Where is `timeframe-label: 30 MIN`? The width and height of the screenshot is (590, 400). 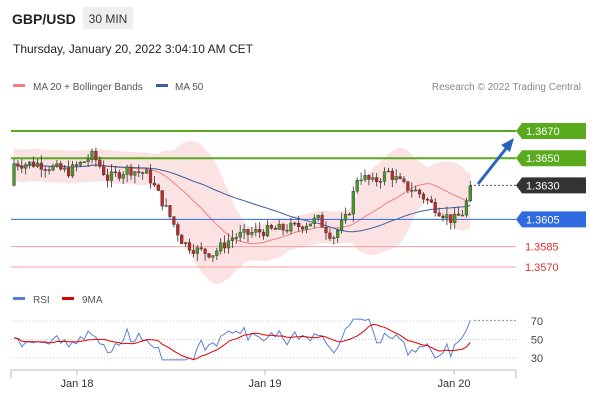
timeframe-label: 30 MIN is located at coordinates (108, 19).